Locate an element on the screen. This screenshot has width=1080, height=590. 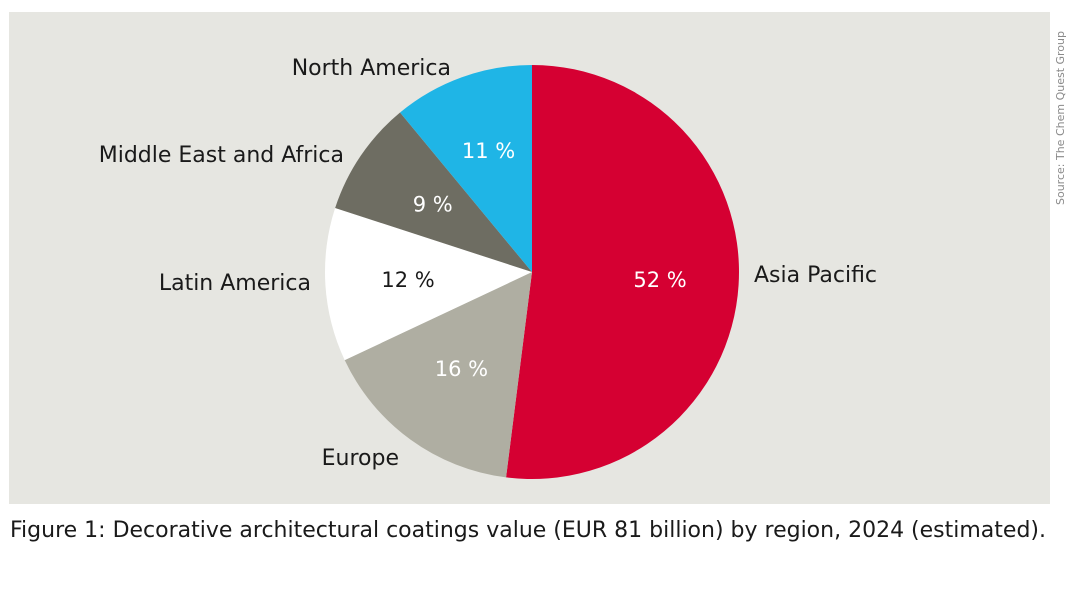
pie-value-label: 11 % is located at coordinates (488, 151).